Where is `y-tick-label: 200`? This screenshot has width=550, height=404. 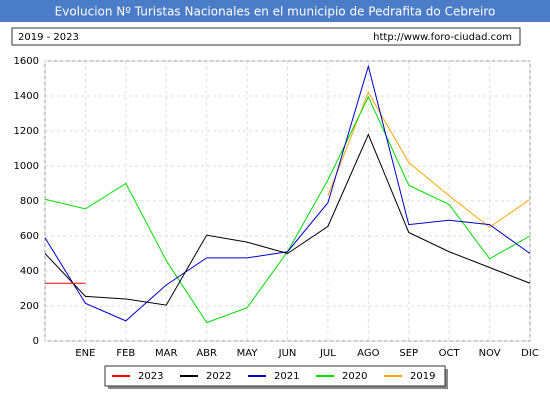
y-tick-label: 200 is located at coordinates (29, 306).